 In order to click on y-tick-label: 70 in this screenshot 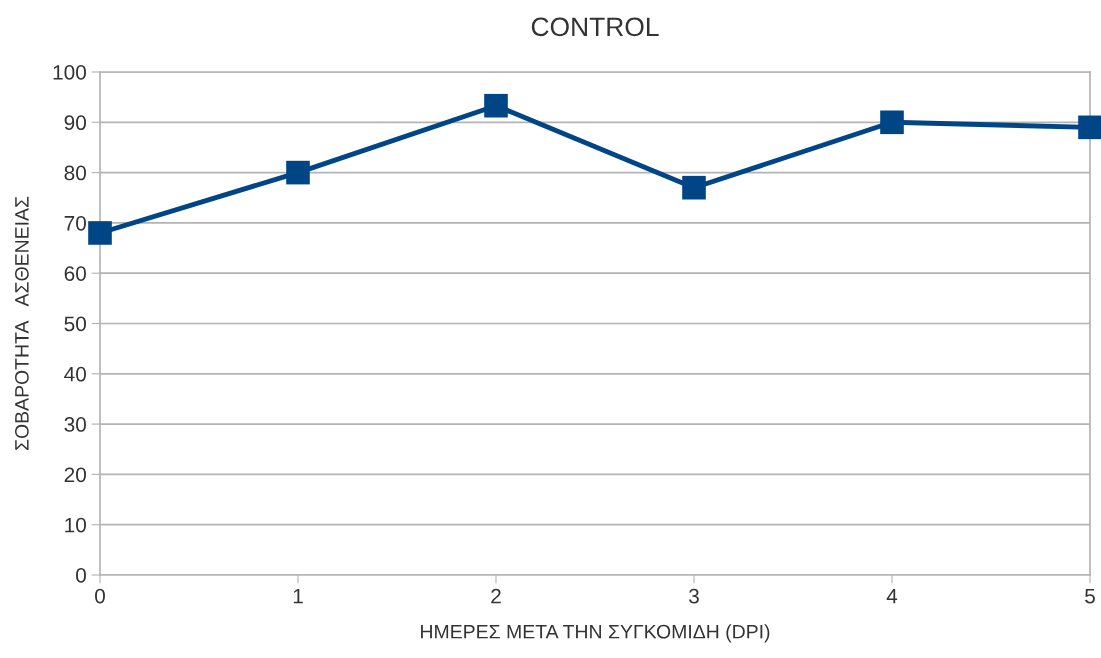, I will do `click(75, 223)`.